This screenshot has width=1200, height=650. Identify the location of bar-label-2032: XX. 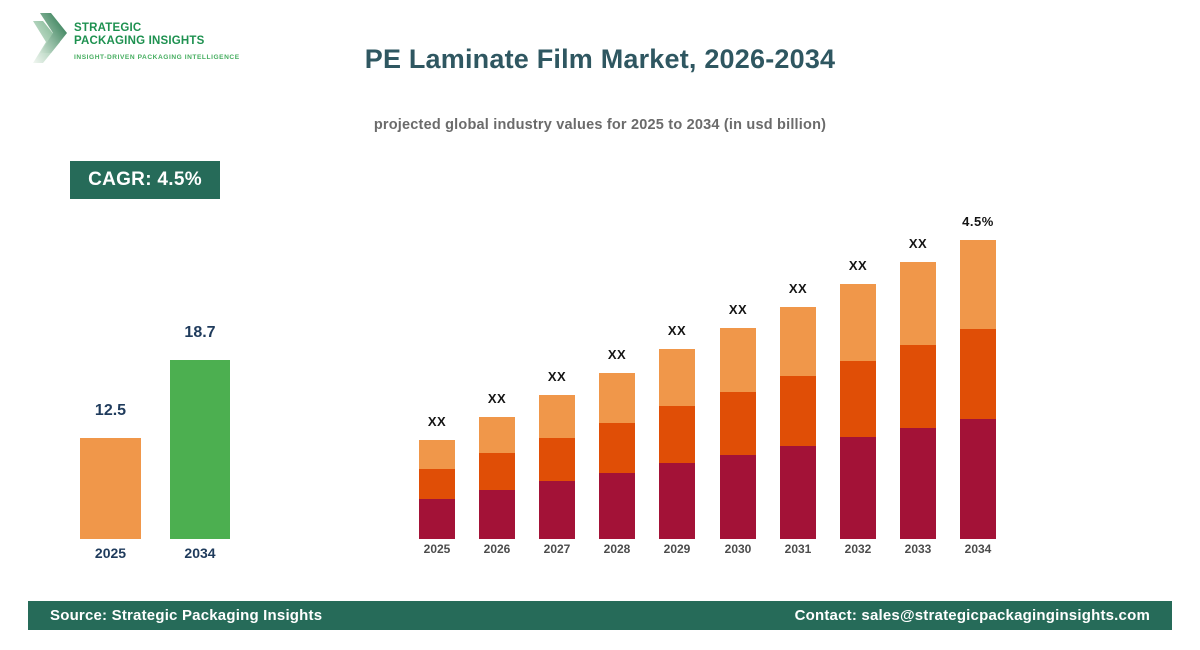
(858, 265).